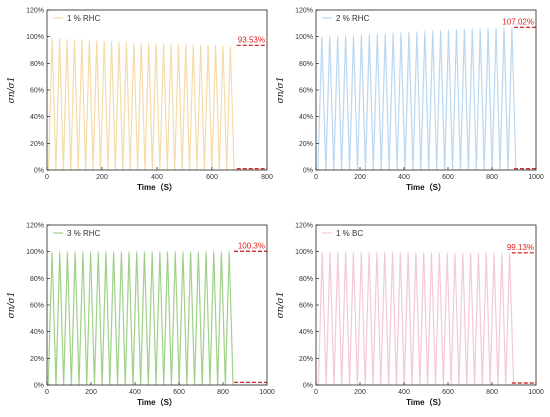 The height and width of the screenshot is (417, 550). What do you see at coordinates (84, 18) in the screenshot?
I see `legend-label: 1 % RHC` at bounding box center [84, 18].